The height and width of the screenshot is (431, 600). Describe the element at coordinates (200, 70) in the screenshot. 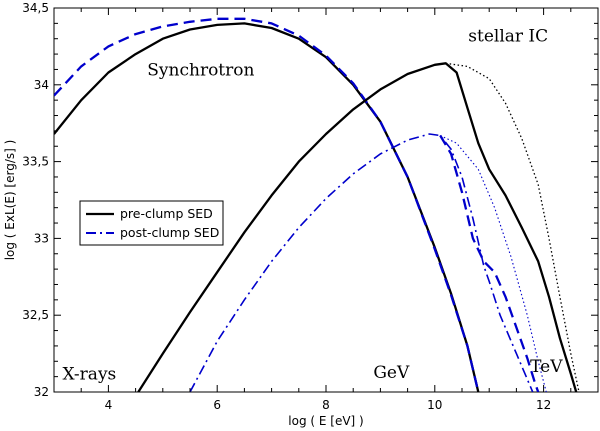

I see `annotation-synchrotron: Synchrotron` at that location.